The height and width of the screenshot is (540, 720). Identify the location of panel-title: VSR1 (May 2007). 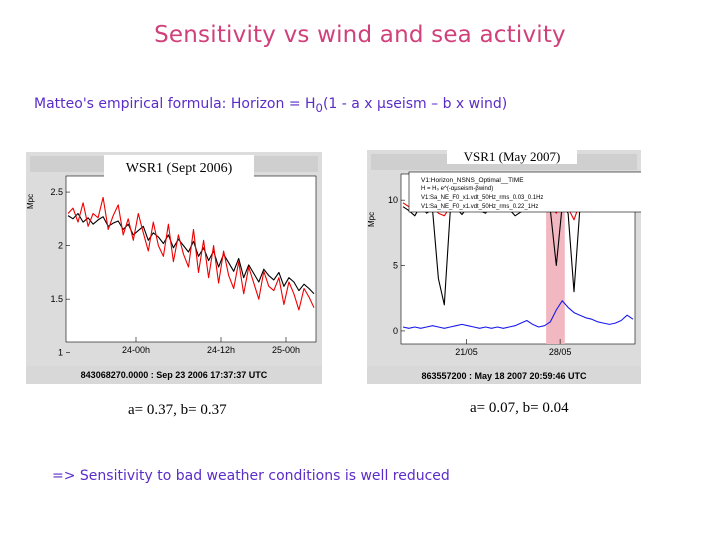
(512, 157).